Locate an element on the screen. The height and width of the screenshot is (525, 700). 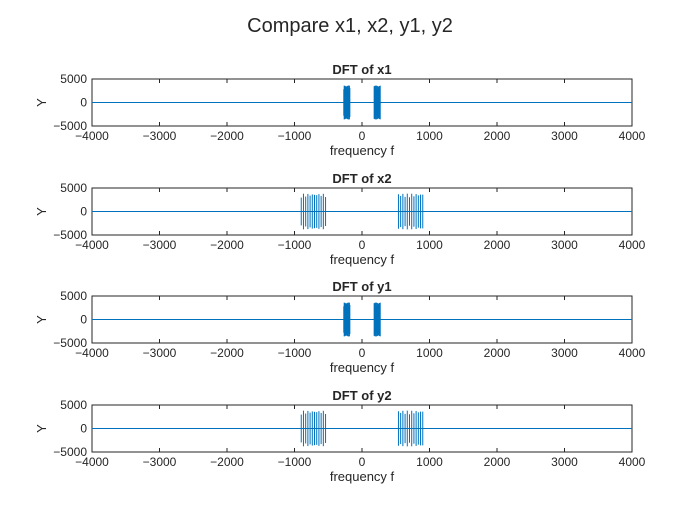
subplot-title: DFT of y1 is located at coordinates (361, 286).